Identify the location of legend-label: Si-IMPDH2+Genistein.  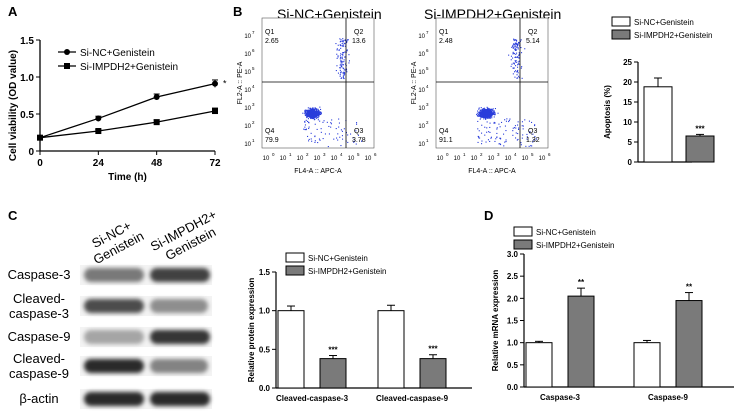
(347, 271).